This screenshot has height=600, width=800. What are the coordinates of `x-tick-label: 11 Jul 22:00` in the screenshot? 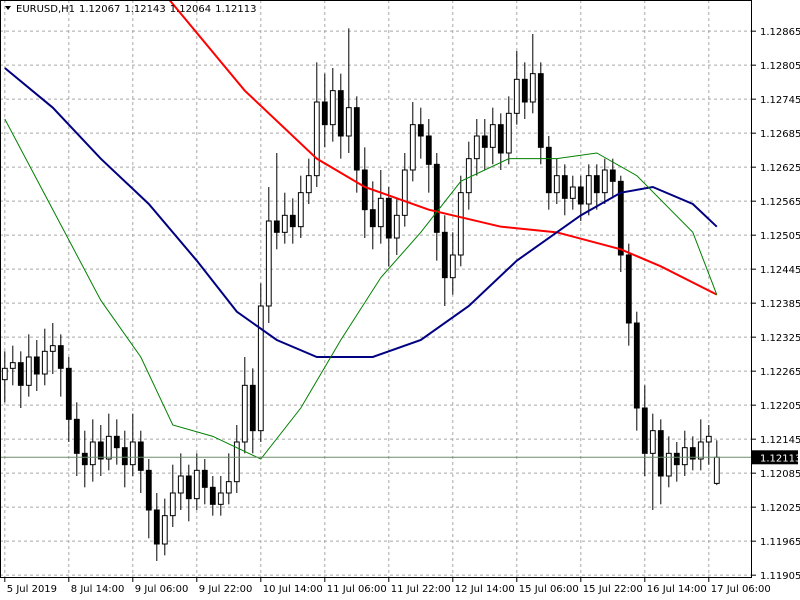 It's located at (421, 589).